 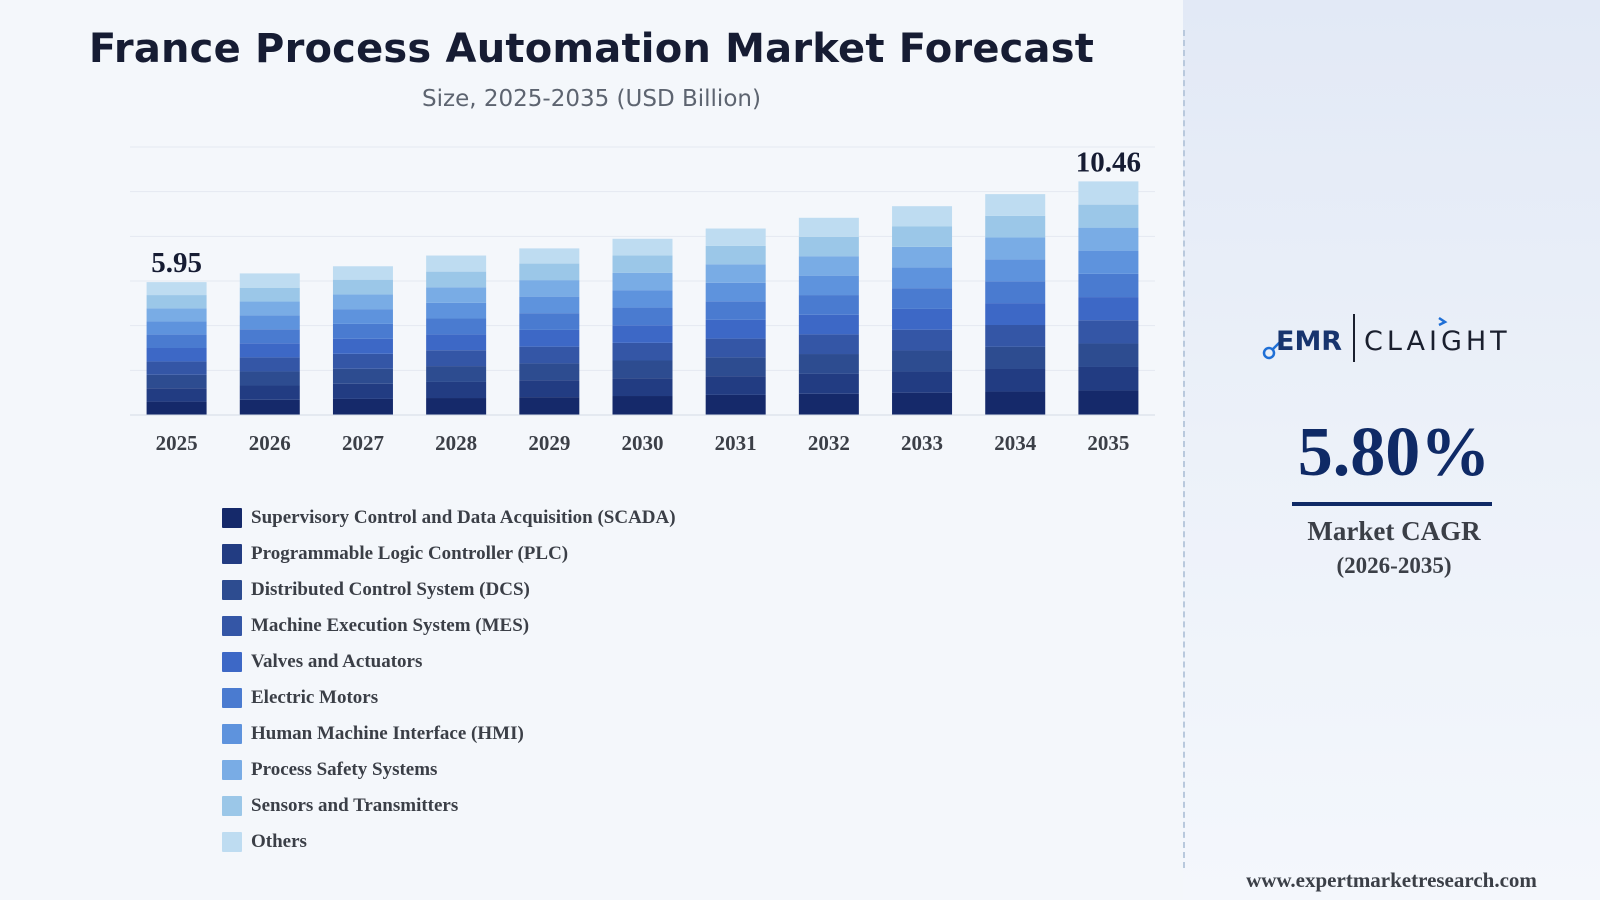 I want to click on x-tick-label: 2025, so click(x=177, y=443).